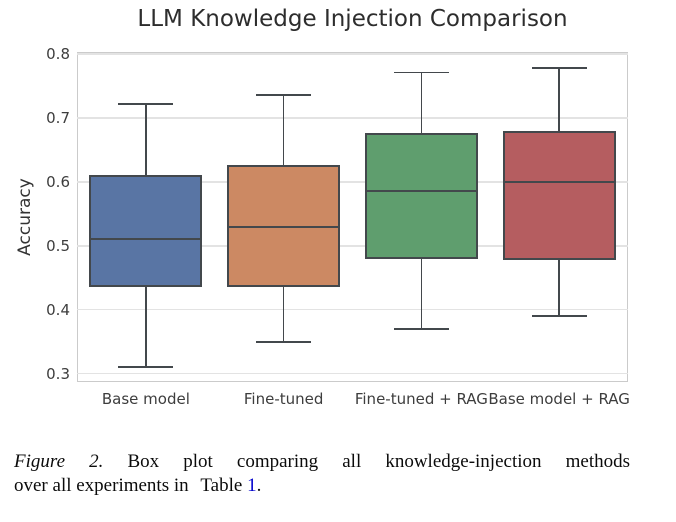 The width and height of the screenshot is (676, 522). What do you see at coordinates (421, 399) in the screenshot?
I see `x-tick-label: Fine-tuned + RAG` at bounding box center [421, 399].